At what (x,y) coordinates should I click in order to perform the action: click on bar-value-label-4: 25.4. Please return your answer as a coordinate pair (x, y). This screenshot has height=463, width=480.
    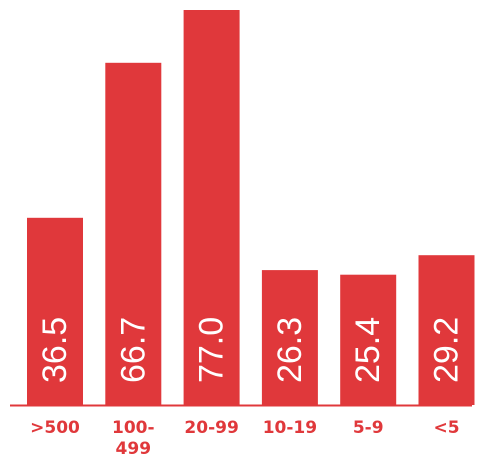
    Looking at the image, I should click on (368, 350).